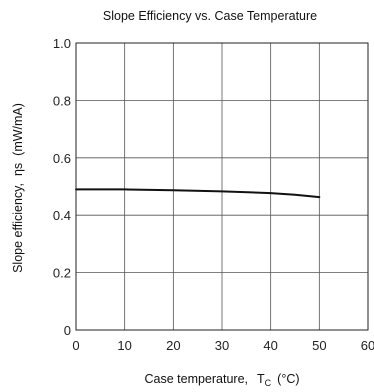 Image resolution: width=374 pixels, height=392 pixels. What do you see at coordinates (196, 379) in the screenshot?
I see `x-axis-label-text: Case temperature,` at bounding box center [196, 379].